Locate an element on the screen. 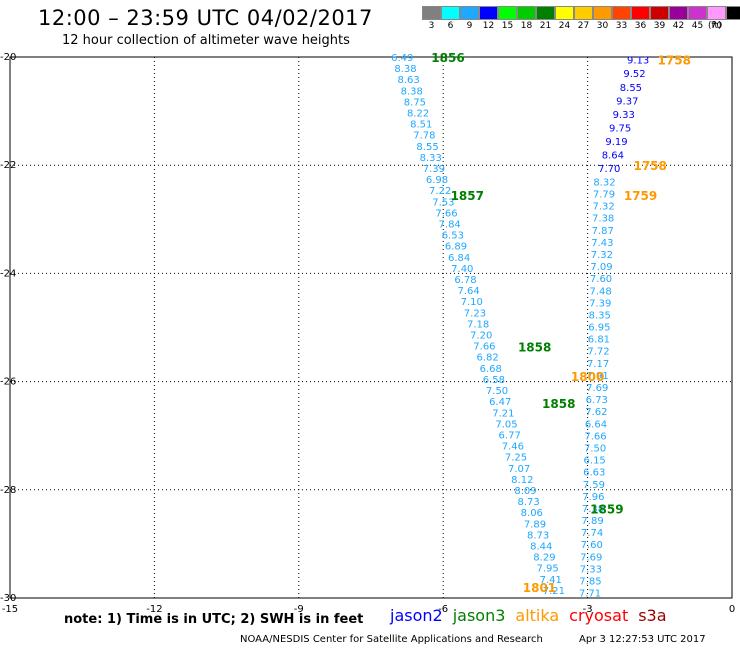 This screenshot has height=650, width=740. left-track-value: 6.84 is located at coordinates (459, 258).